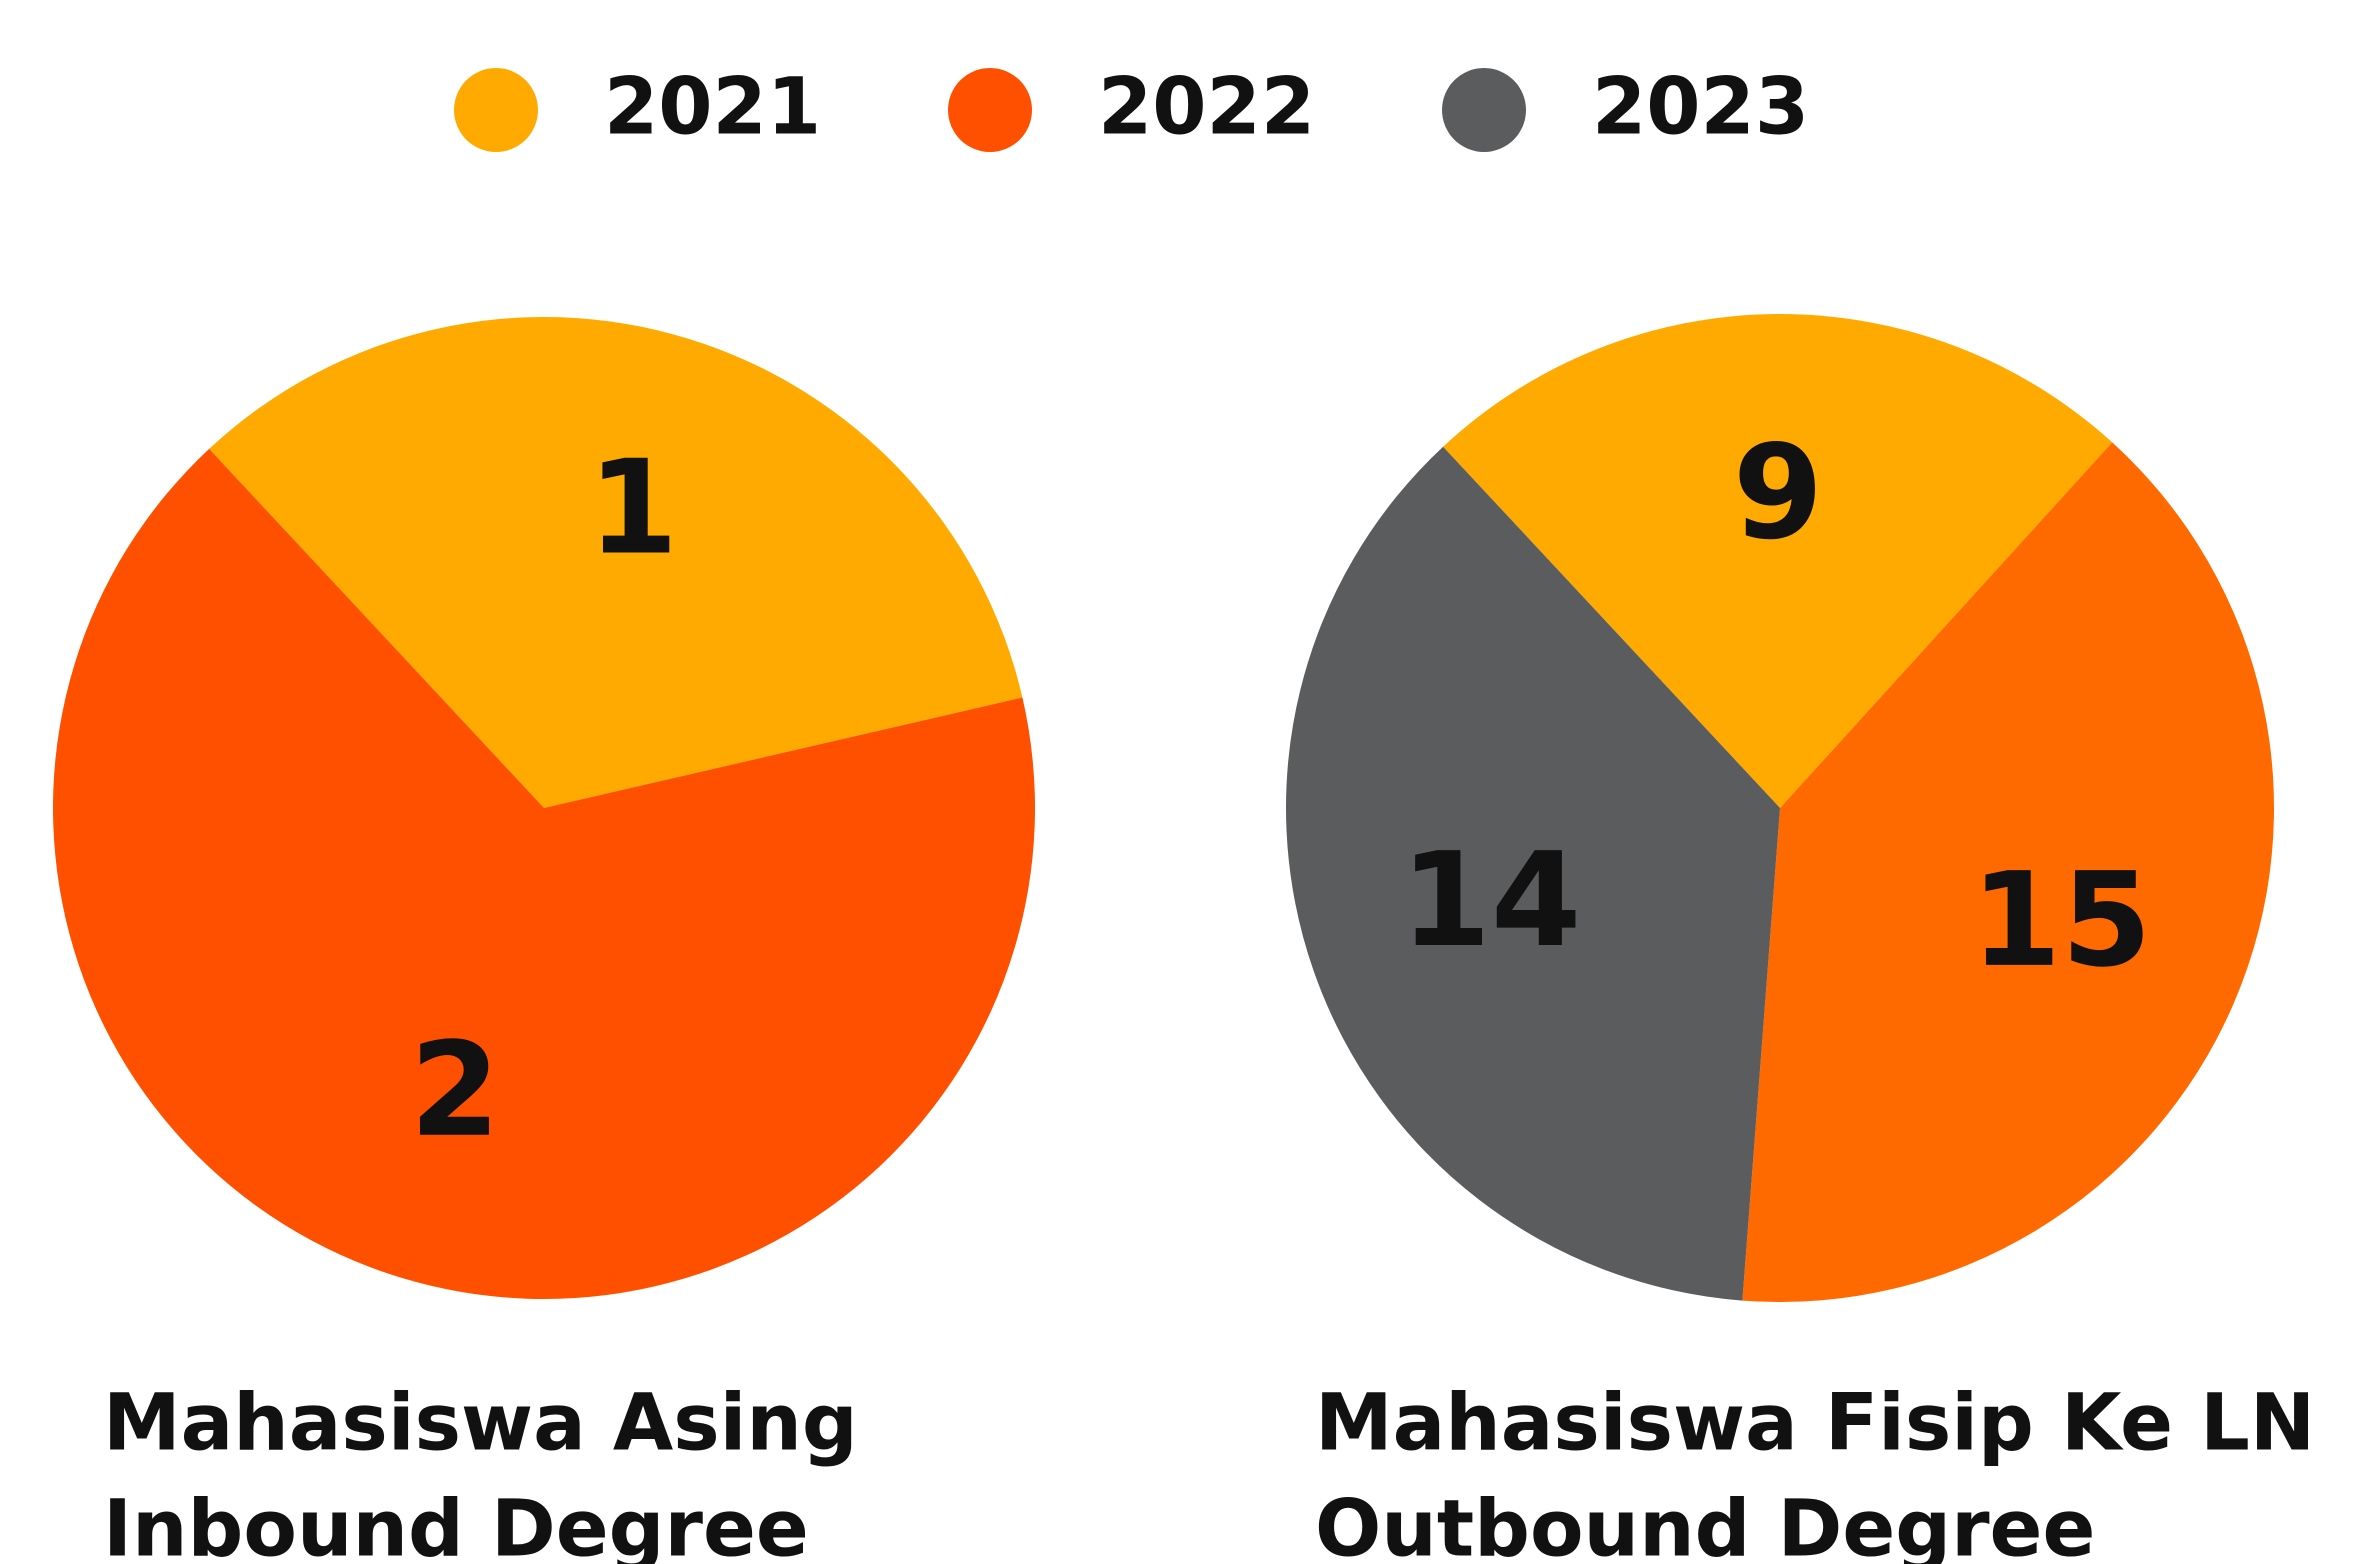 The width and height of the screenshot is (2369, 1564). Describe the element at coordinates (1815, 1423) in the screenshot. I see `chart-title: Mahasiswa Fisip Ke LN` at that location.